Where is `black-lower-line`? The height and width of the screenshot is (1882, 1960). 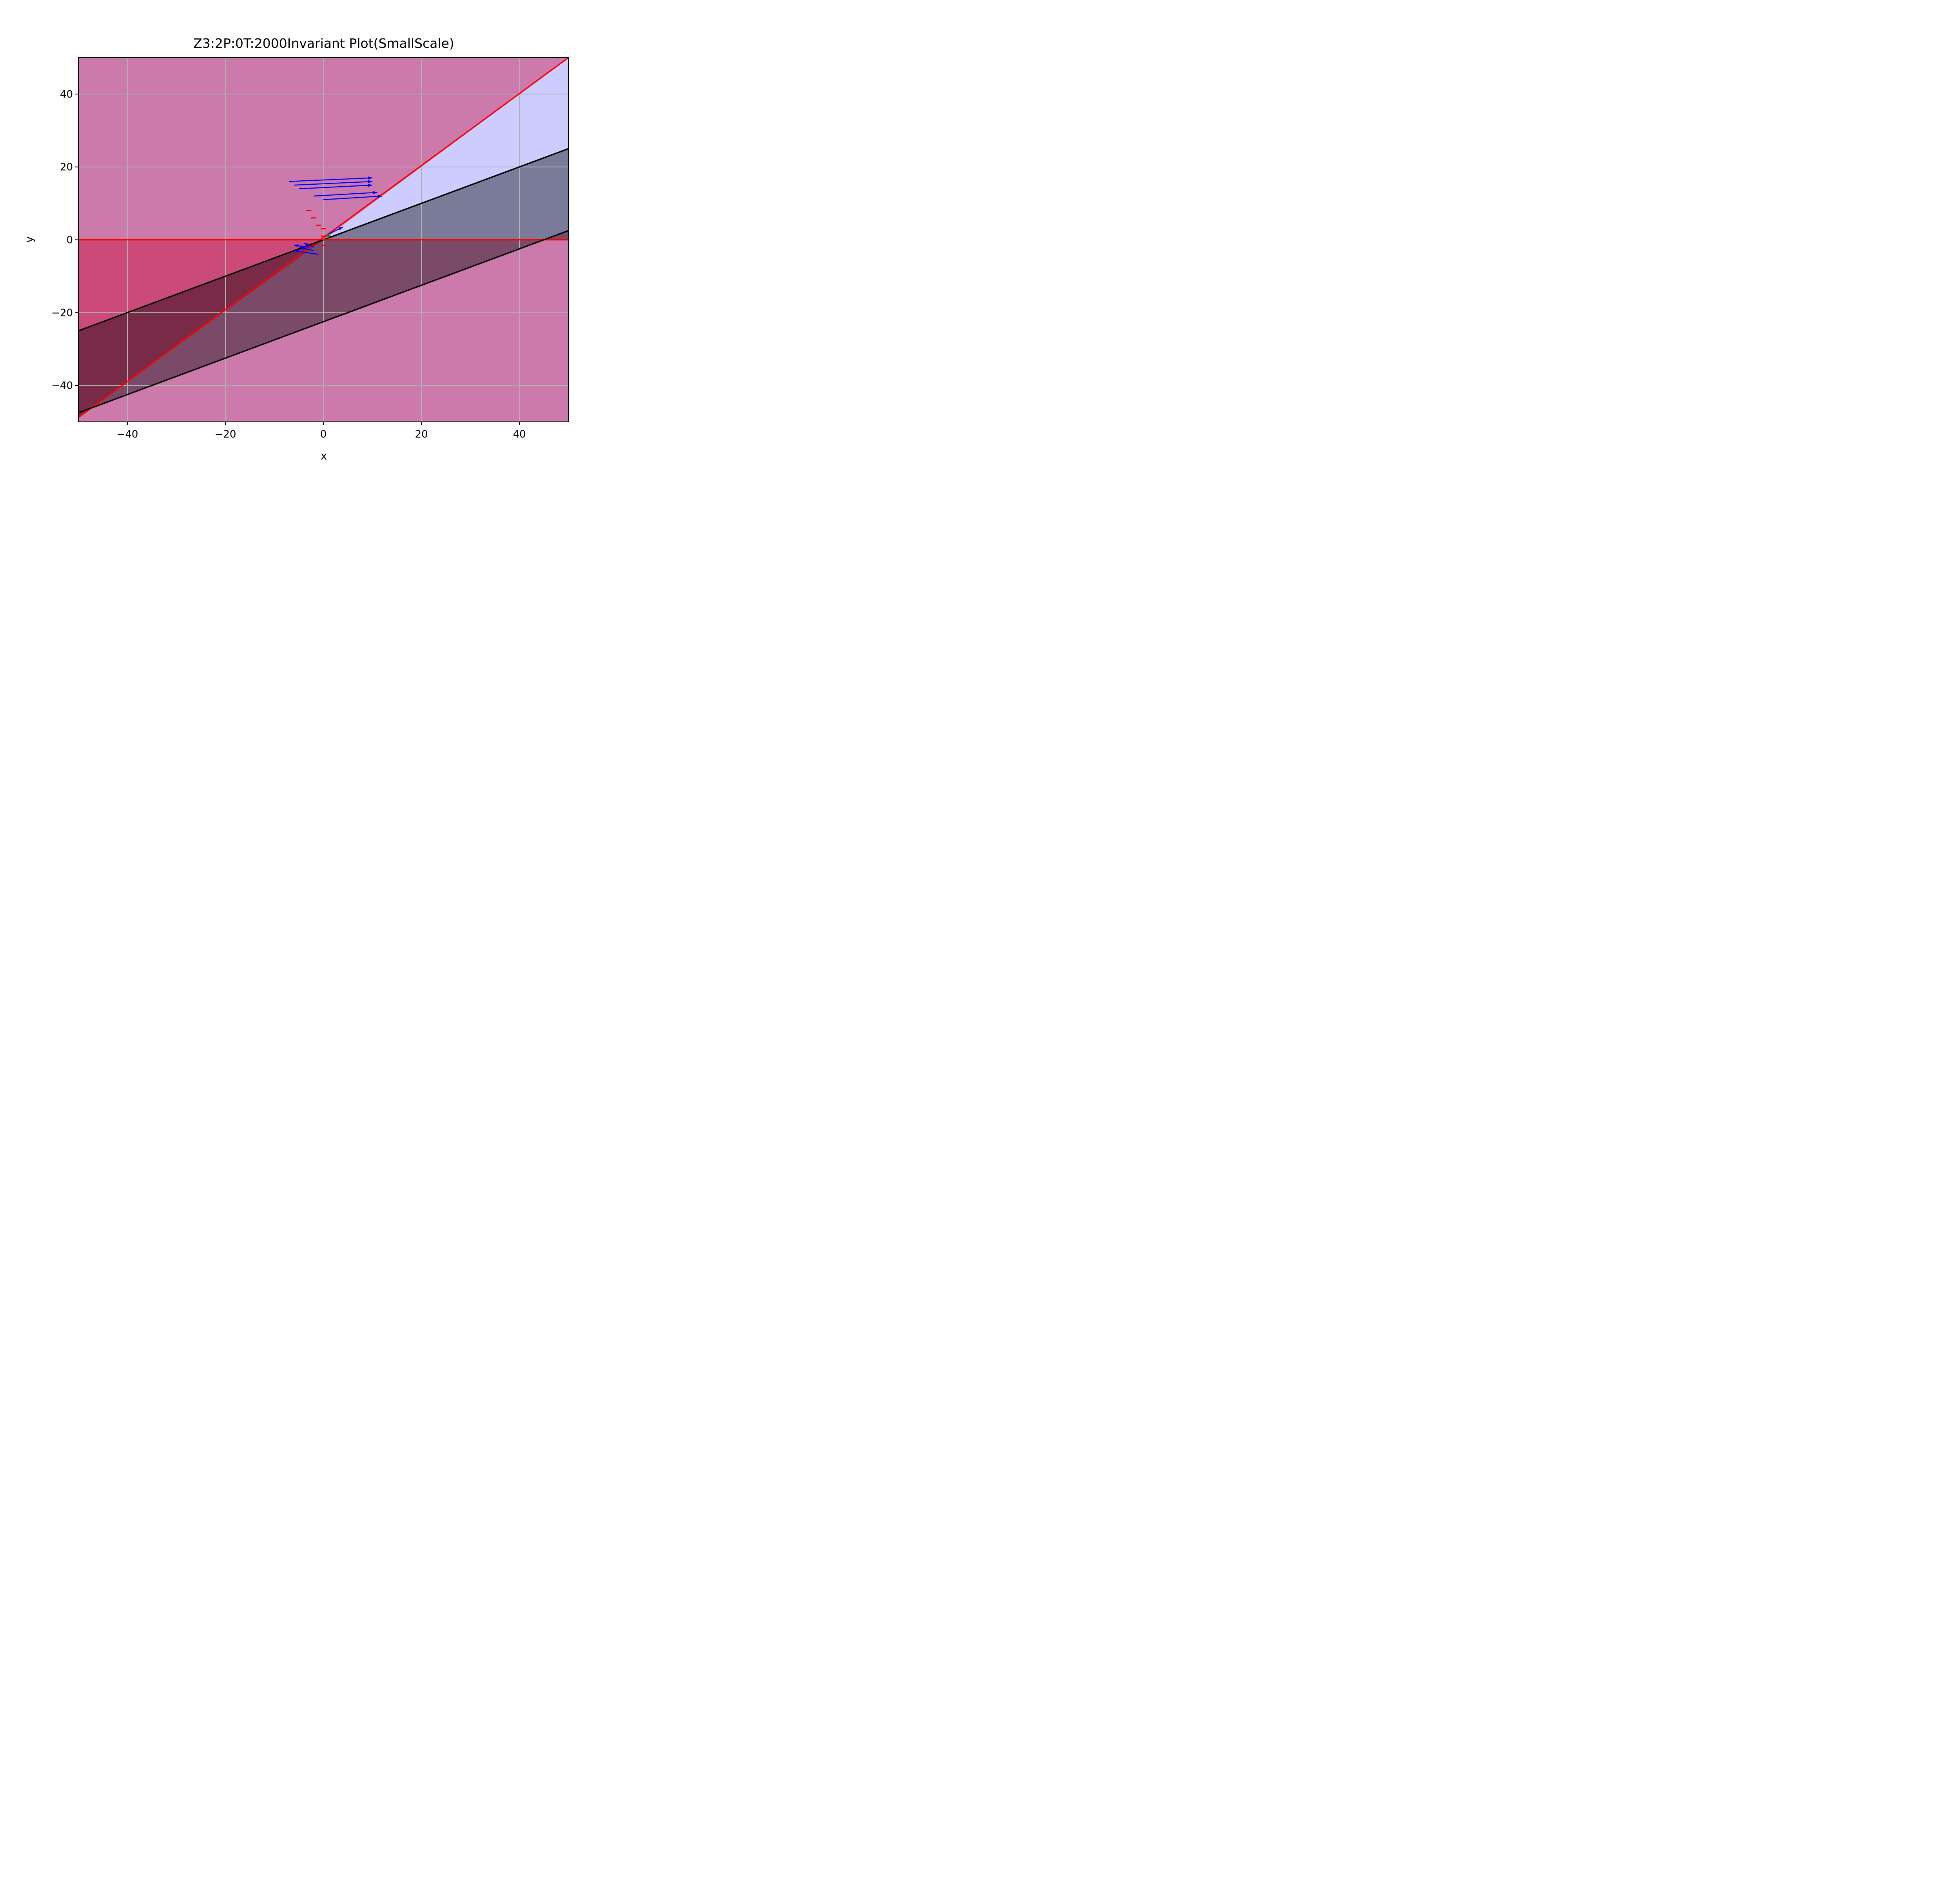
black-lower-line is located at coordinates (323, 322).